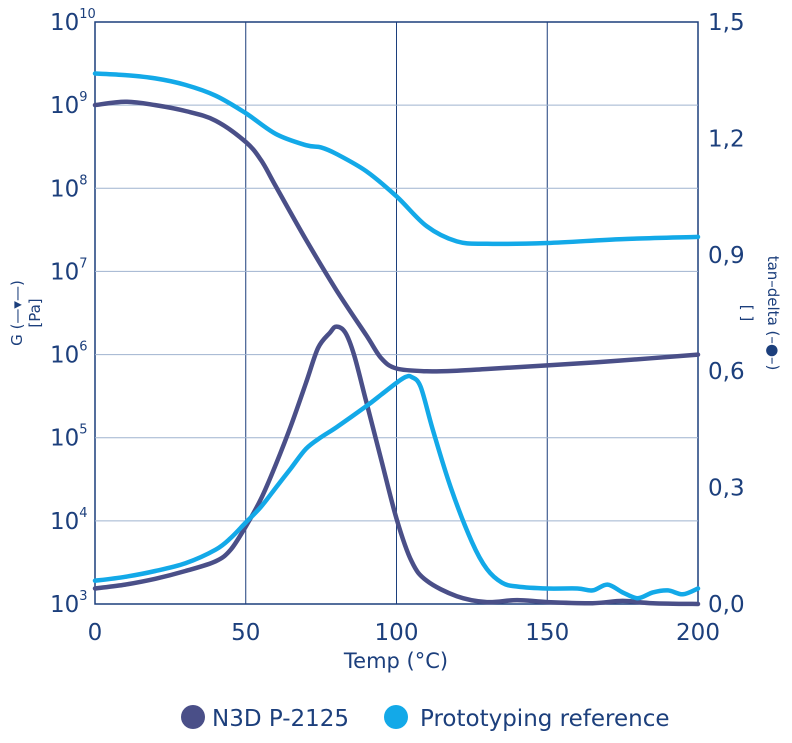  Describe the element at coordinates (726, 605) in the screenshot. I see `right-tick-label: 0,0` at that location.